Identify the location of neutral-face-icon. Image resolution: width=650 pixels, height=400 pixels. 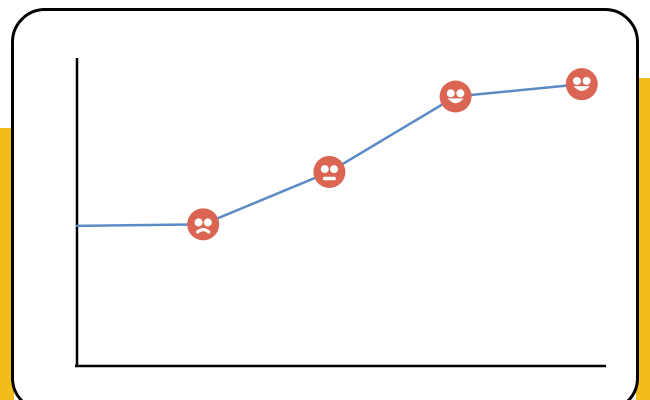
(329, 171).